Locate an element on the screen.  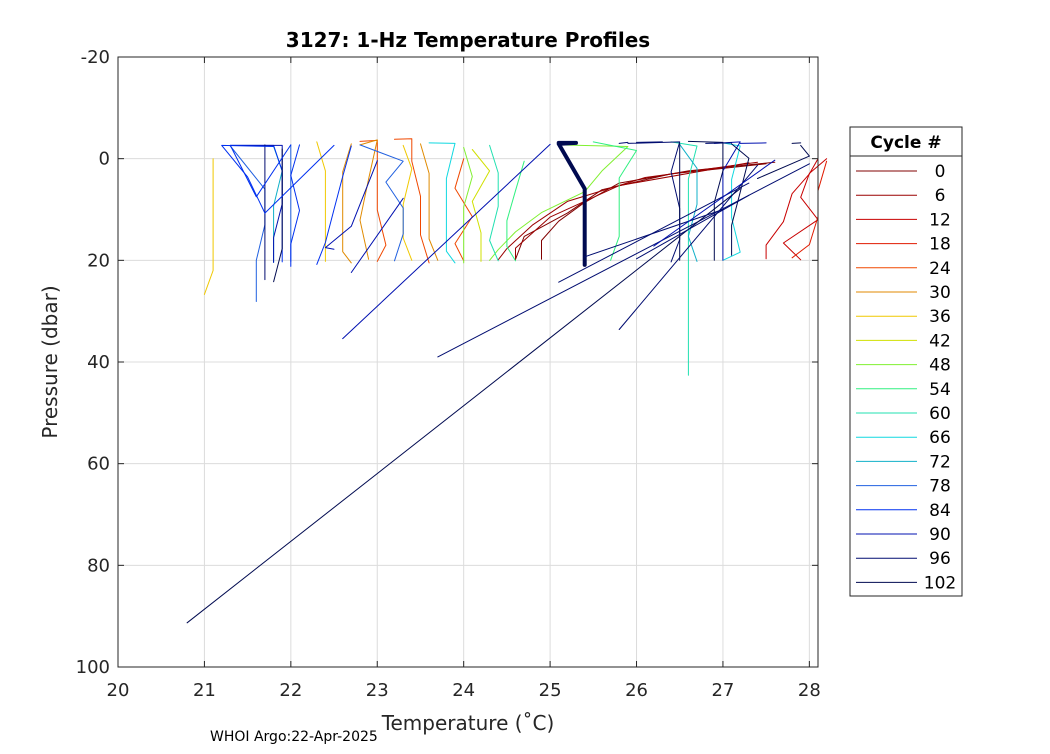
x-tick-label: 26 is located at coordinates (636, 690).